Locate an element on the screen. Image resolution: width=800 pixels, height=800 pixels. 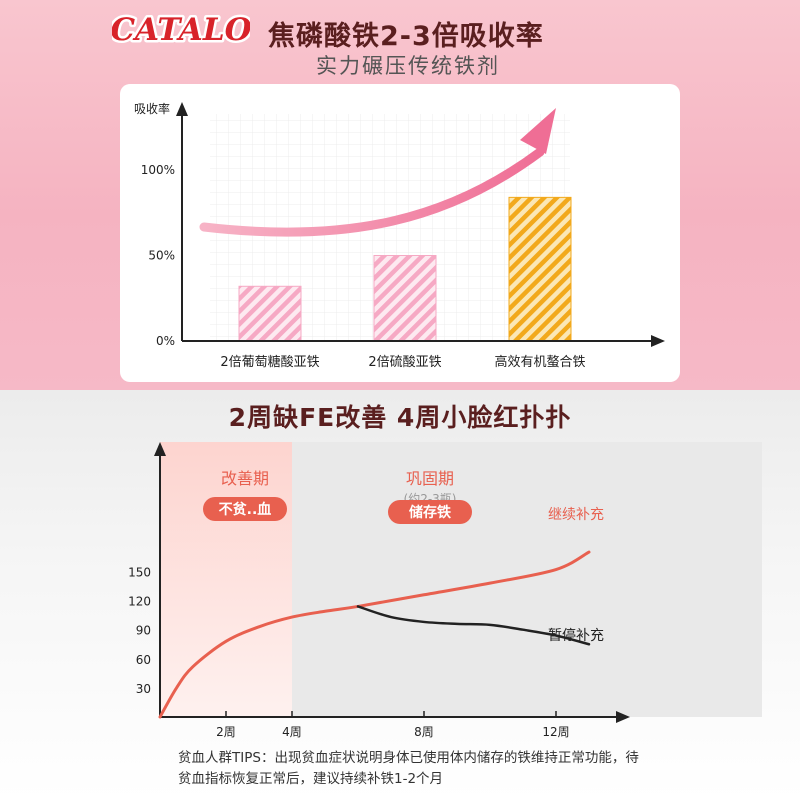
phase-badge-label: 储存铁 is located at coordinates (429, 512).